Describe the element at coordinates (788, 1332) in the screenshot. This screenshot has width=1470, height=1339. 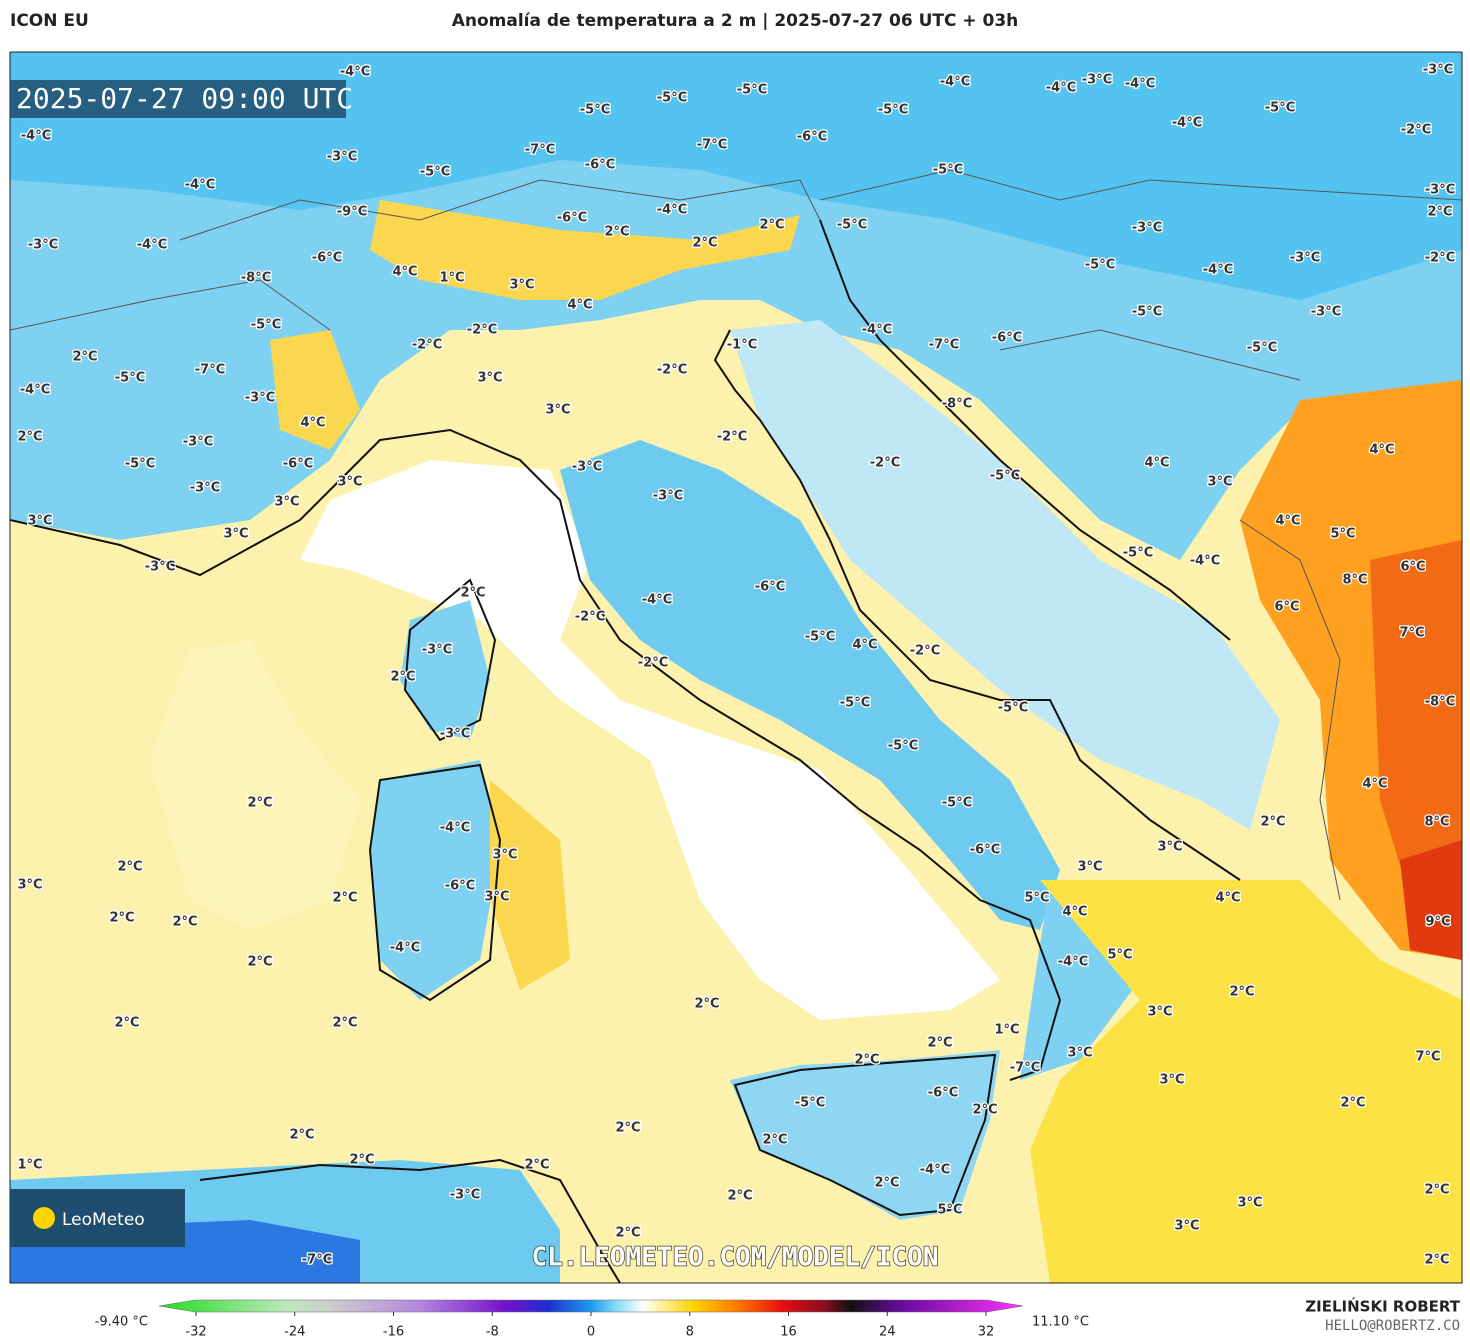
I see `colorbar-tick-label: 16` at that location.